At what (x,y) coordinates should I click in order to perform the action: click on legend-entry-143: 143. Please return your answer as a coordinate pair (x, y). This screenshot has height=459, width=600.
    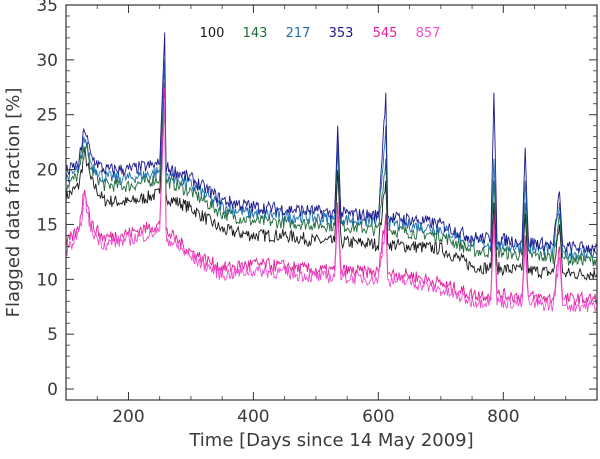
    Looking at the image, I should click on (255, 33).